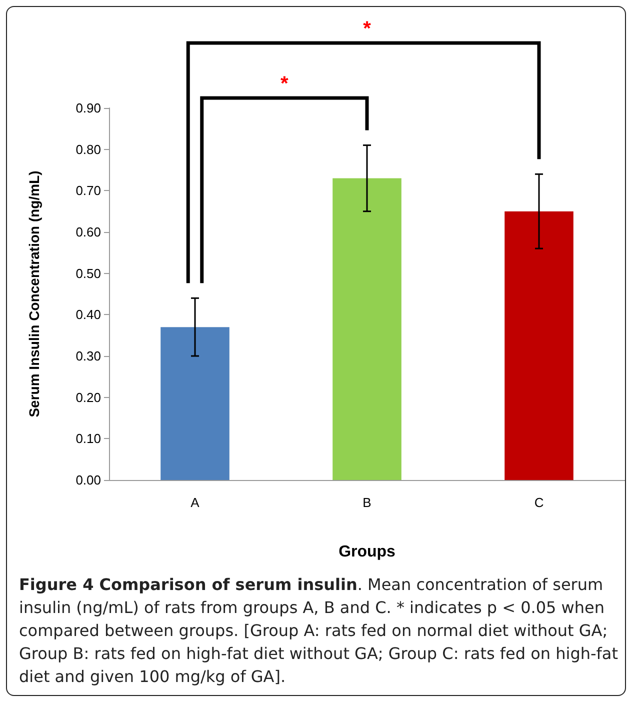  What do you see at coordinates (88, 190) in the screenshot?
I see `y-tick-label: 0.70` at bounding box center [88, 190].